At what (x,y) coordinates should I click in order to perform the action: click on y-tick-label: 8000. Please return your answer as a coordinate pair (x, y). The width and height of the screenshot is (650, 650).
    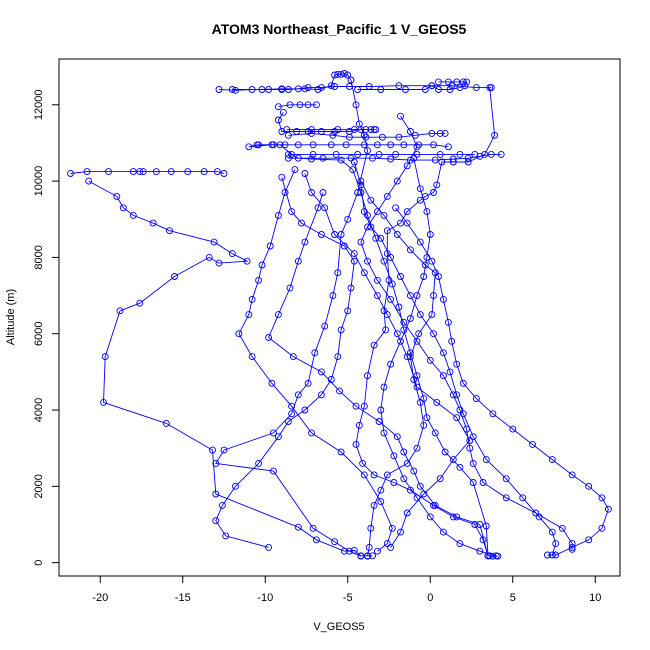
    Looking at the image, I should click on (39, 257).